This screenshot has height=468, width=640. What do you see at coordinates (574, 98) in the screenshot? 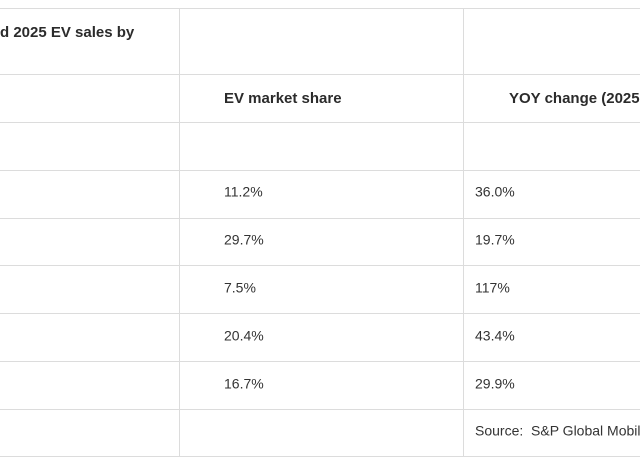
I see `column-header: YOY change (2025` at bounding box center [574, 98].